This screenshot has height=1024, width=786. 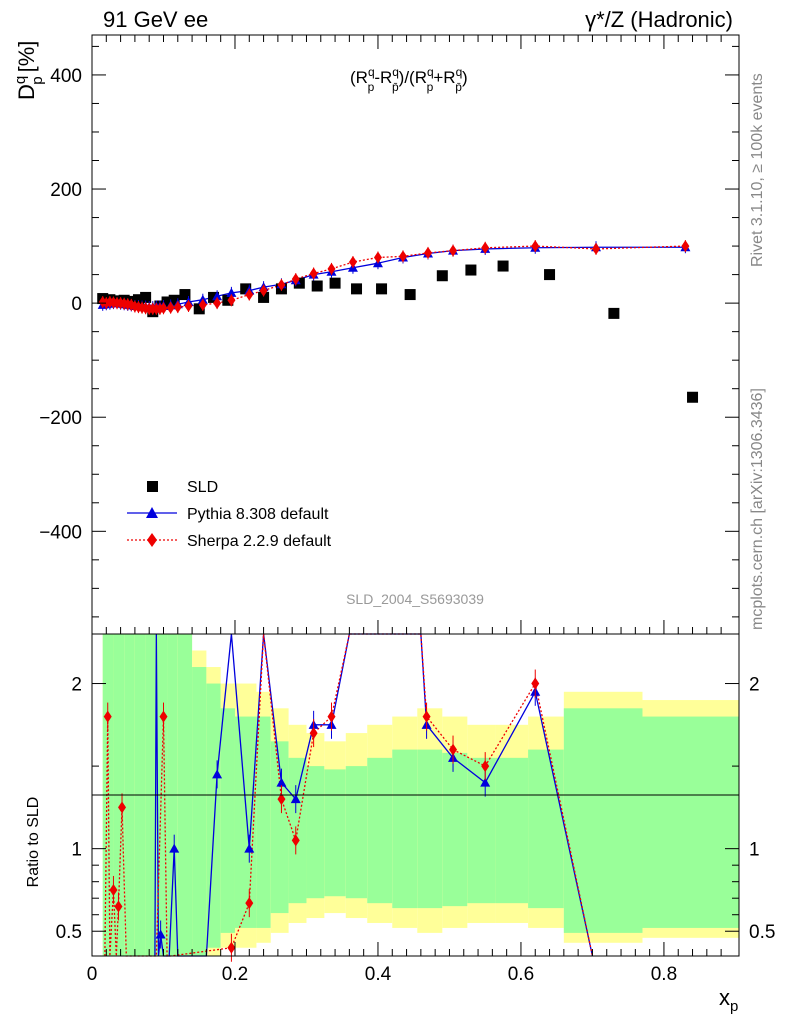 I want to click on main-series-points, so click(x=398, y=321).